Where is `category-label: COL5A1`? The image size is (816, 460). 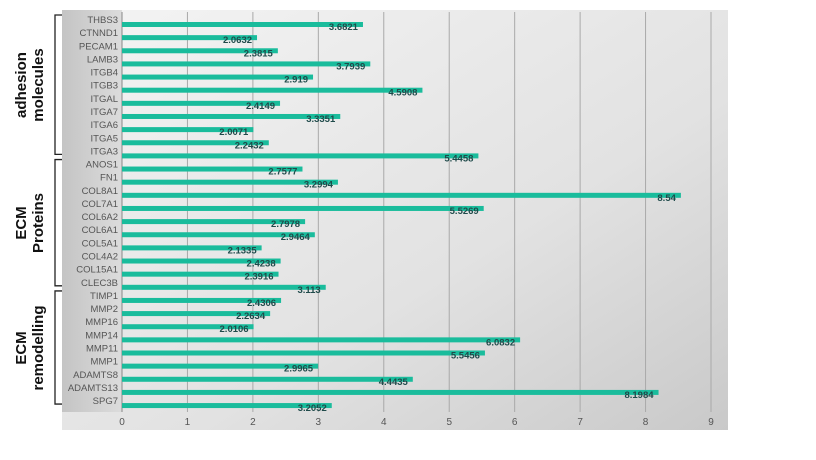
category-label: COL5A1 is located at coordinates (100, 243).